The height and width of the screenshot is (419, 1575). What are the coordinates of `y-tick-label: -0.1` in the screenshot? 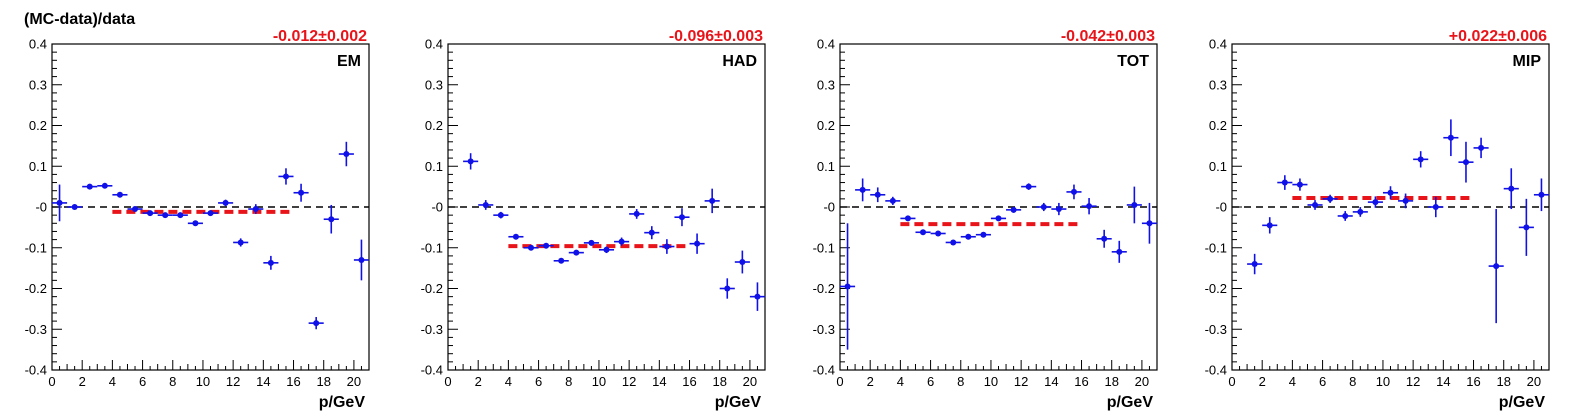 It's located at (432, 247).